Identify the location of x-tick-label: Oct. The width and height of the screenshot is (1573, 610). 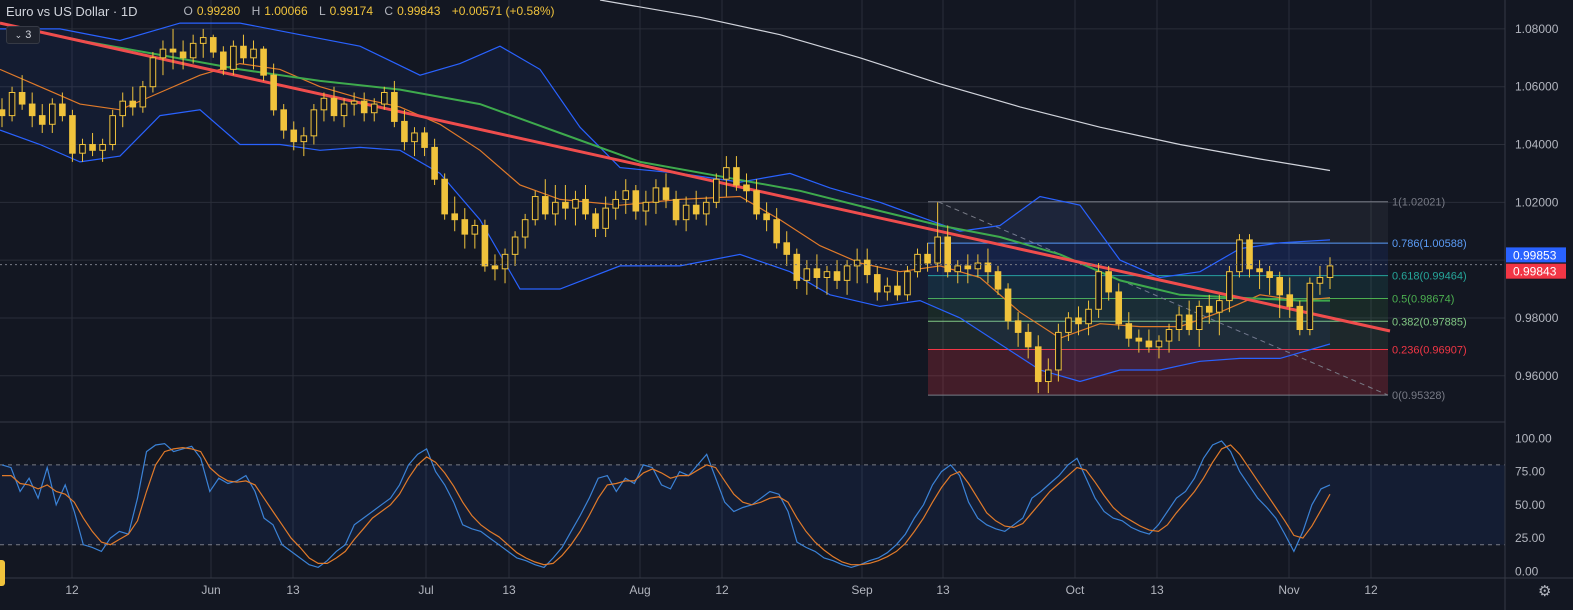
(1075, 590).